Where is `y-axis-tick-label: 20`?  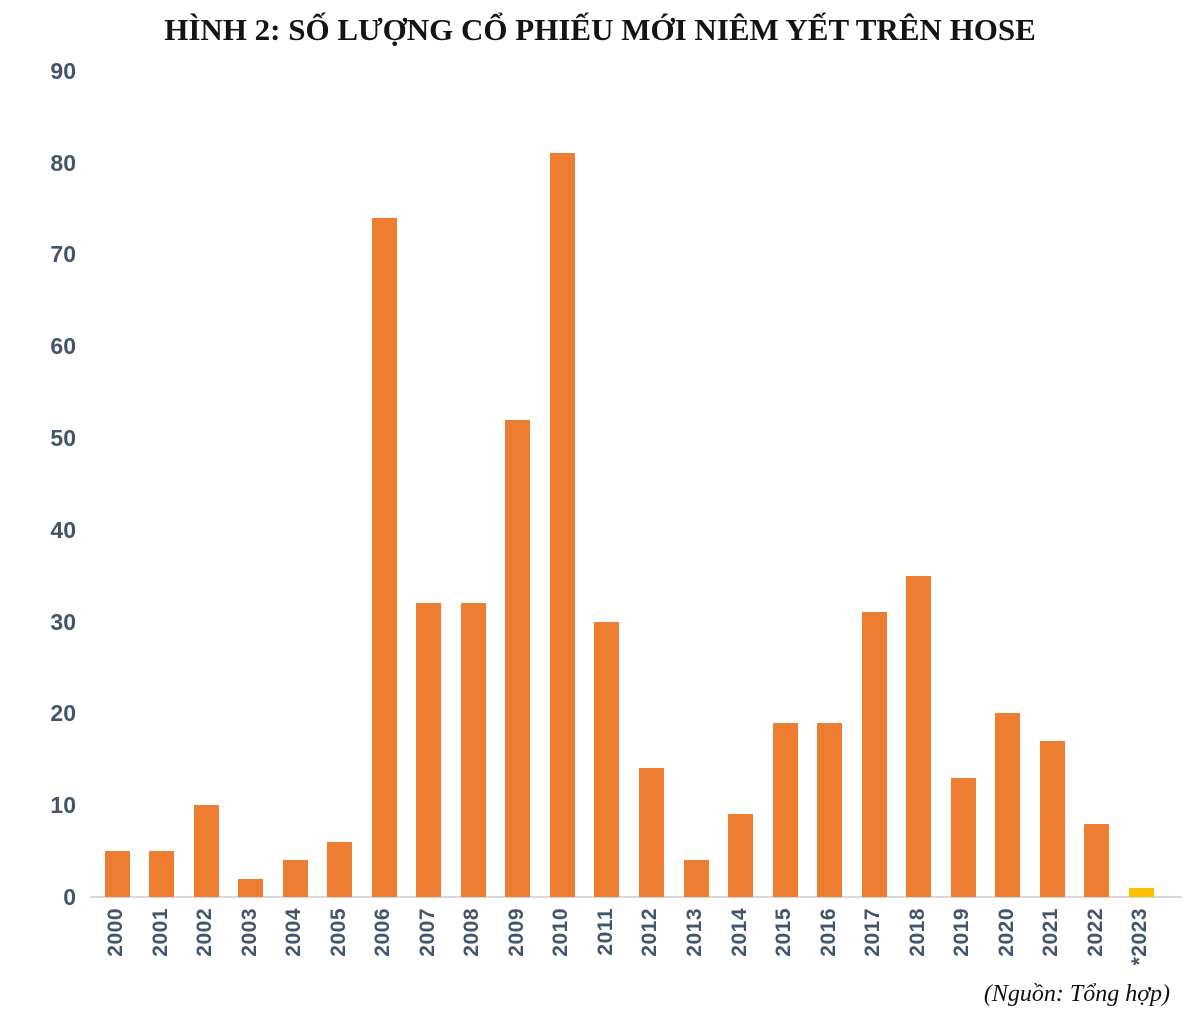
y-axis-tick-label: 20 is located at coordinates (63, 713).